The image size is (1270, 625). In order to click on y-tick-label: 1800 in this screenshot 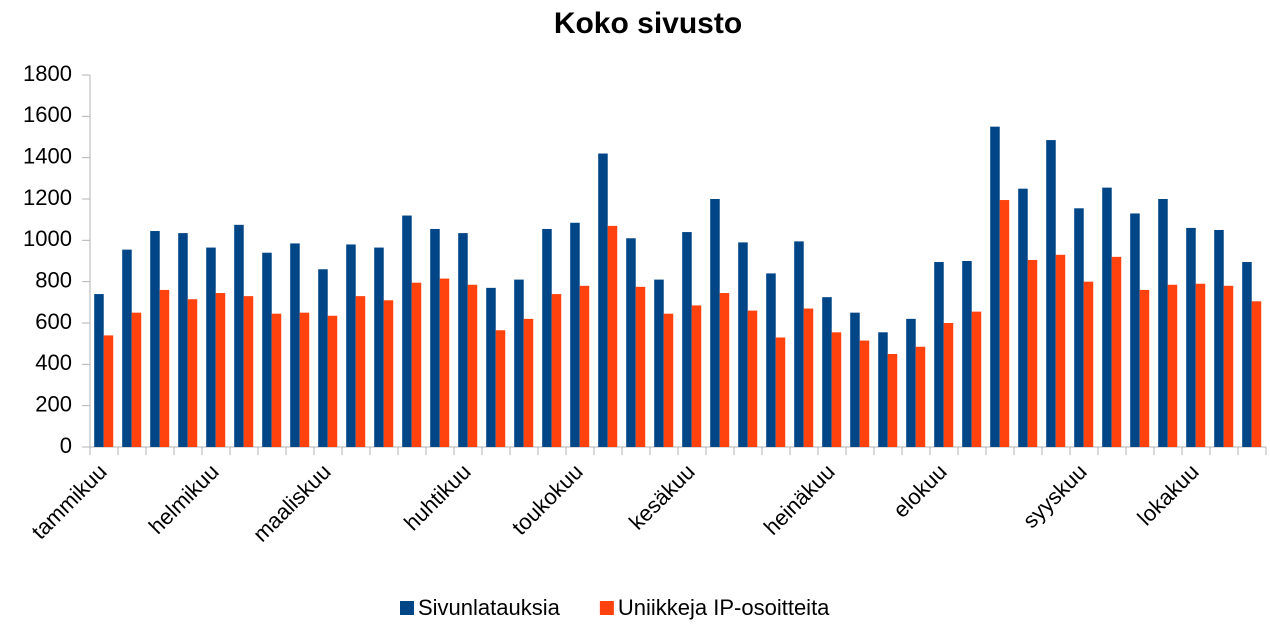, I will do `click(47, 73)`.